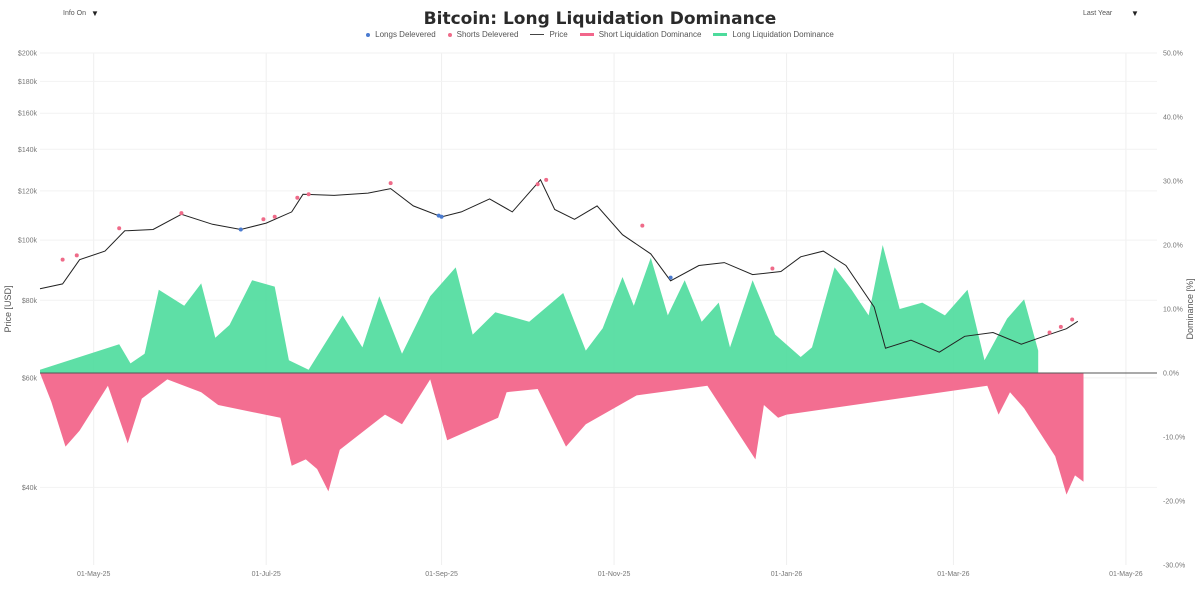  What do you see at coordinates (1190, 308) in the screenshot?
I see `y-right-axis-title: Dominance [%]` at bounding box center [1190, 308].